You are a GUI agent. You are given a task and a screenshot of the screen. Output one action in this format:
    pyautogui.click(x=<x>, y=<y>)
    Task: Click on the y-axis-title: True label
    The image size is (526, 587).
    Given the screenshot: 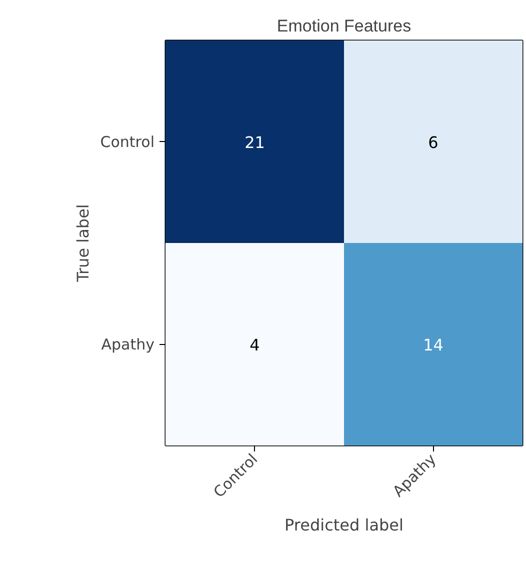 What is the action you would take?
    pyautogui.click(x=82, y=243)
    